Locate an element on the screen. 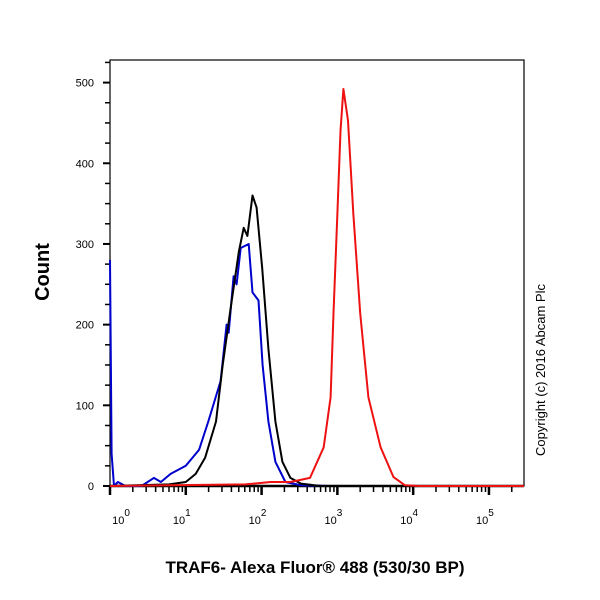  x-tick-label: 10¹ is located at coordinates (182, 517).